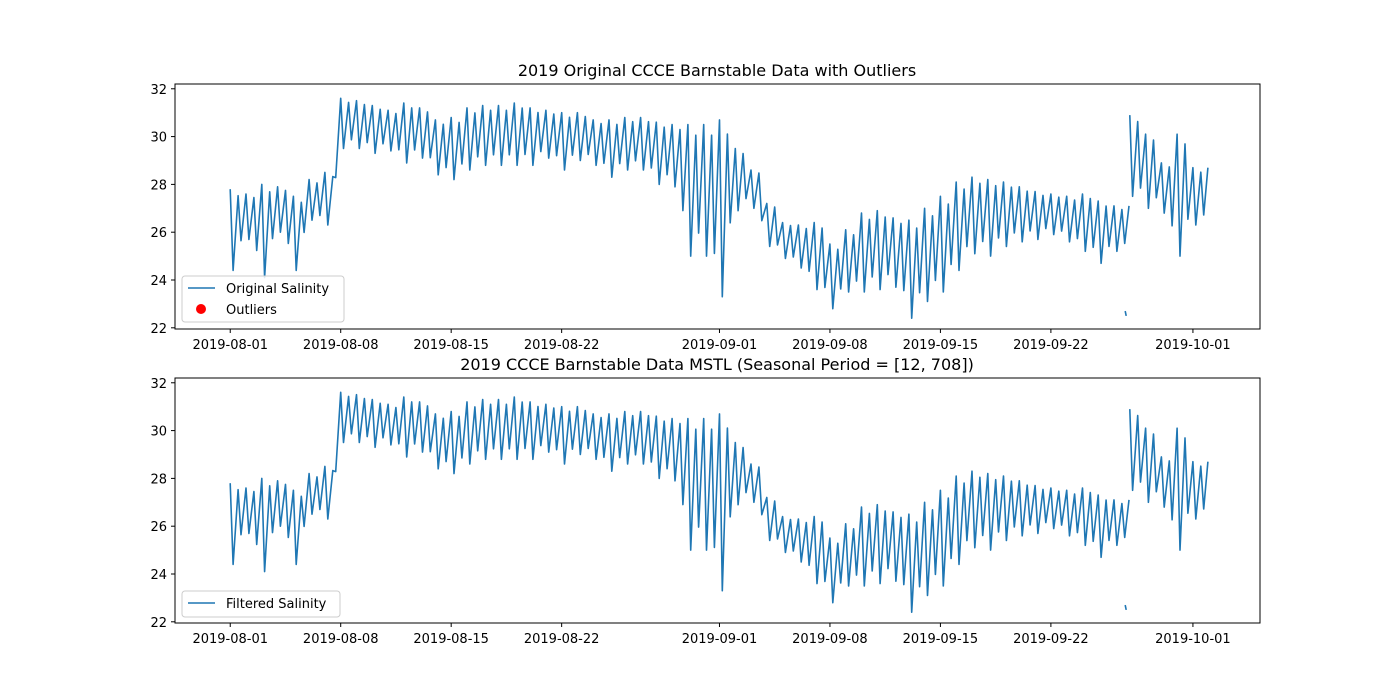 Image resolution: width=1400 pixels, height=700 pixels. I want to click on bottom-chart-y-axis: 22 24 26 28 30 32, so click(162, 504).